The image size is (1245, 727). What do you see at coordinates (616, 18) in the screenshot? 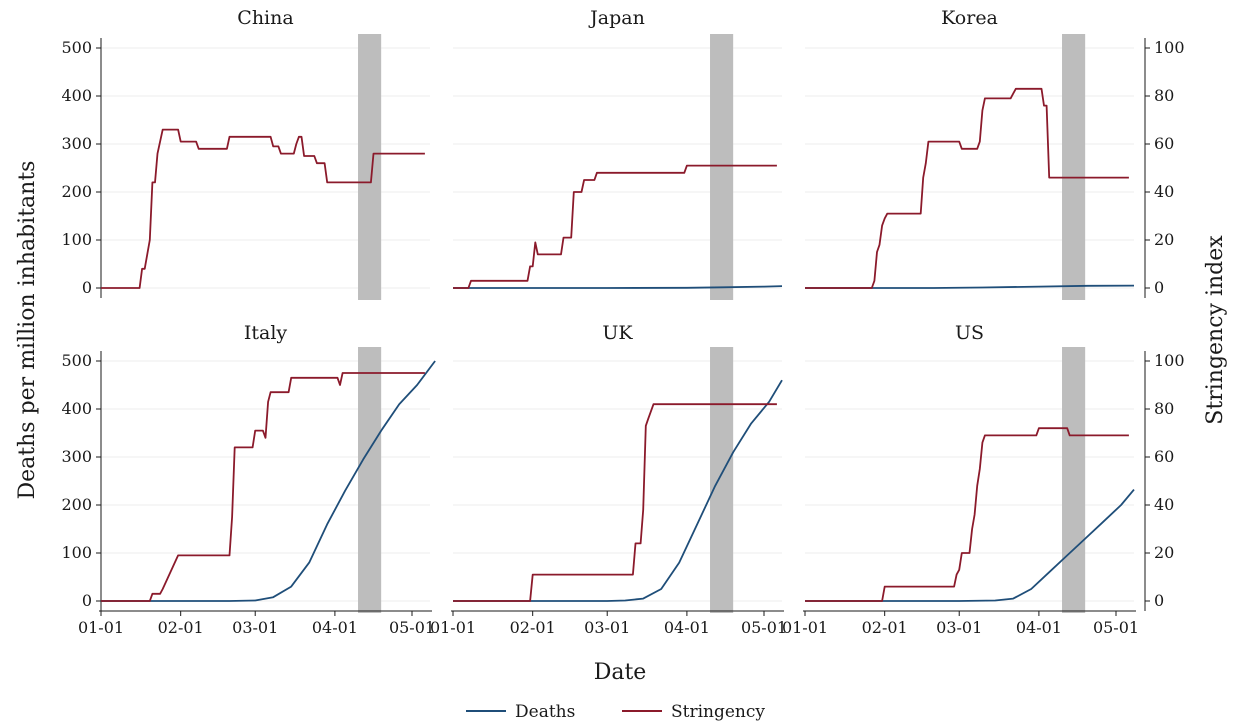
I see `panel-title: Japan` at bounding box center [616, 18].